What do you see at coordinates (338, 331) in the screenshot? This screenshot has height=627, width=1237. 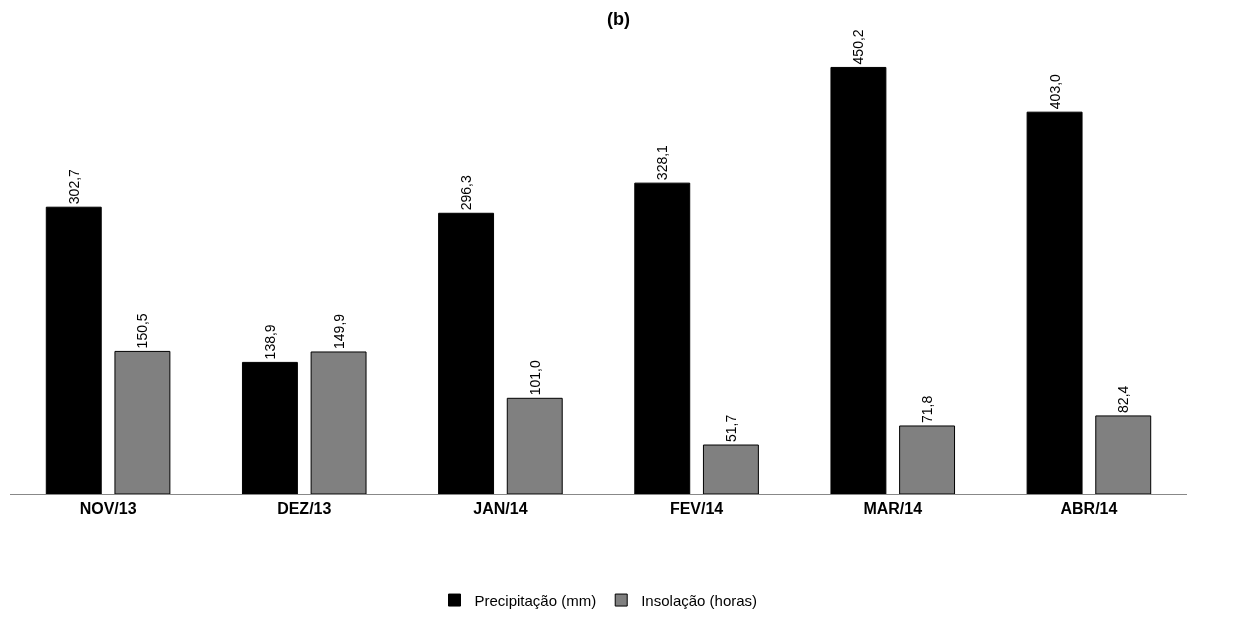 I see `data-label: 149,9` at bounding box center [338, 331].